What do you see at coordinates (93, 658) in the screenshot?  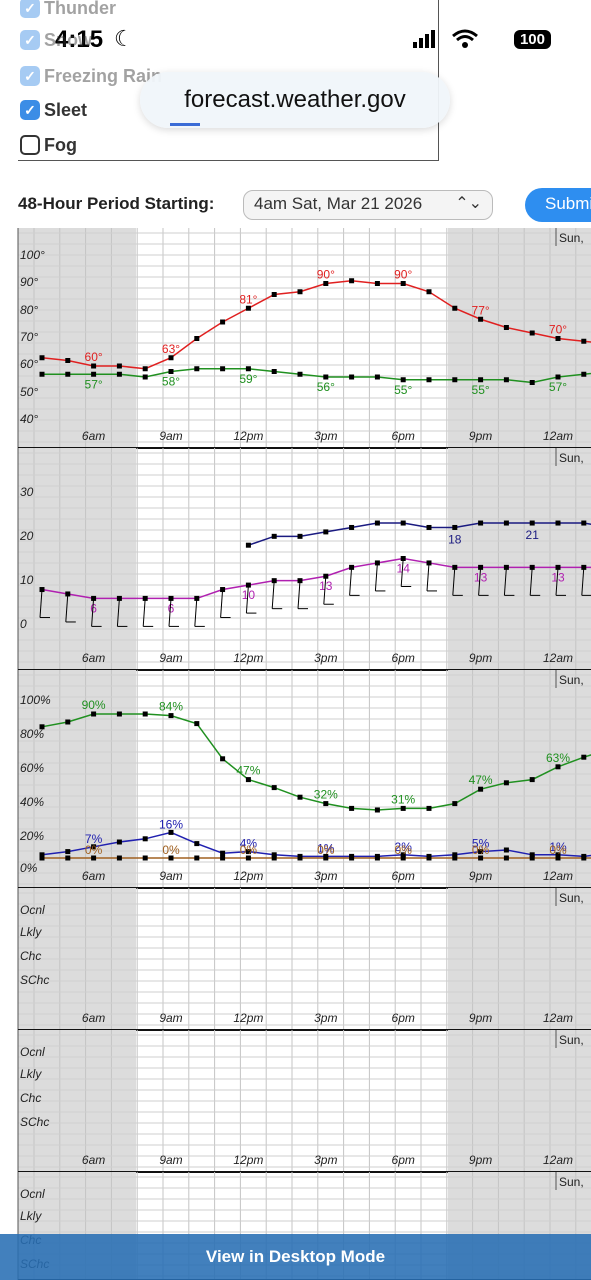 I see `x-tick-label: 6am` at bounding box center [93, 658].